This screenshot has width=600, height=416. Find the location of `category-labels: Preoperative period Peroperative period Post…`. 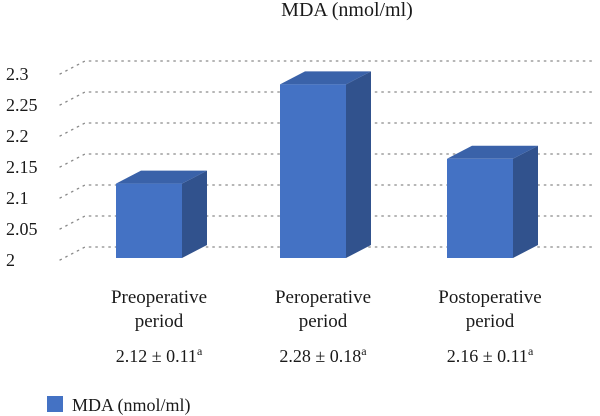

category-labels: Preoperative period Peroperative period Post… is located at coordinates (326, 309).